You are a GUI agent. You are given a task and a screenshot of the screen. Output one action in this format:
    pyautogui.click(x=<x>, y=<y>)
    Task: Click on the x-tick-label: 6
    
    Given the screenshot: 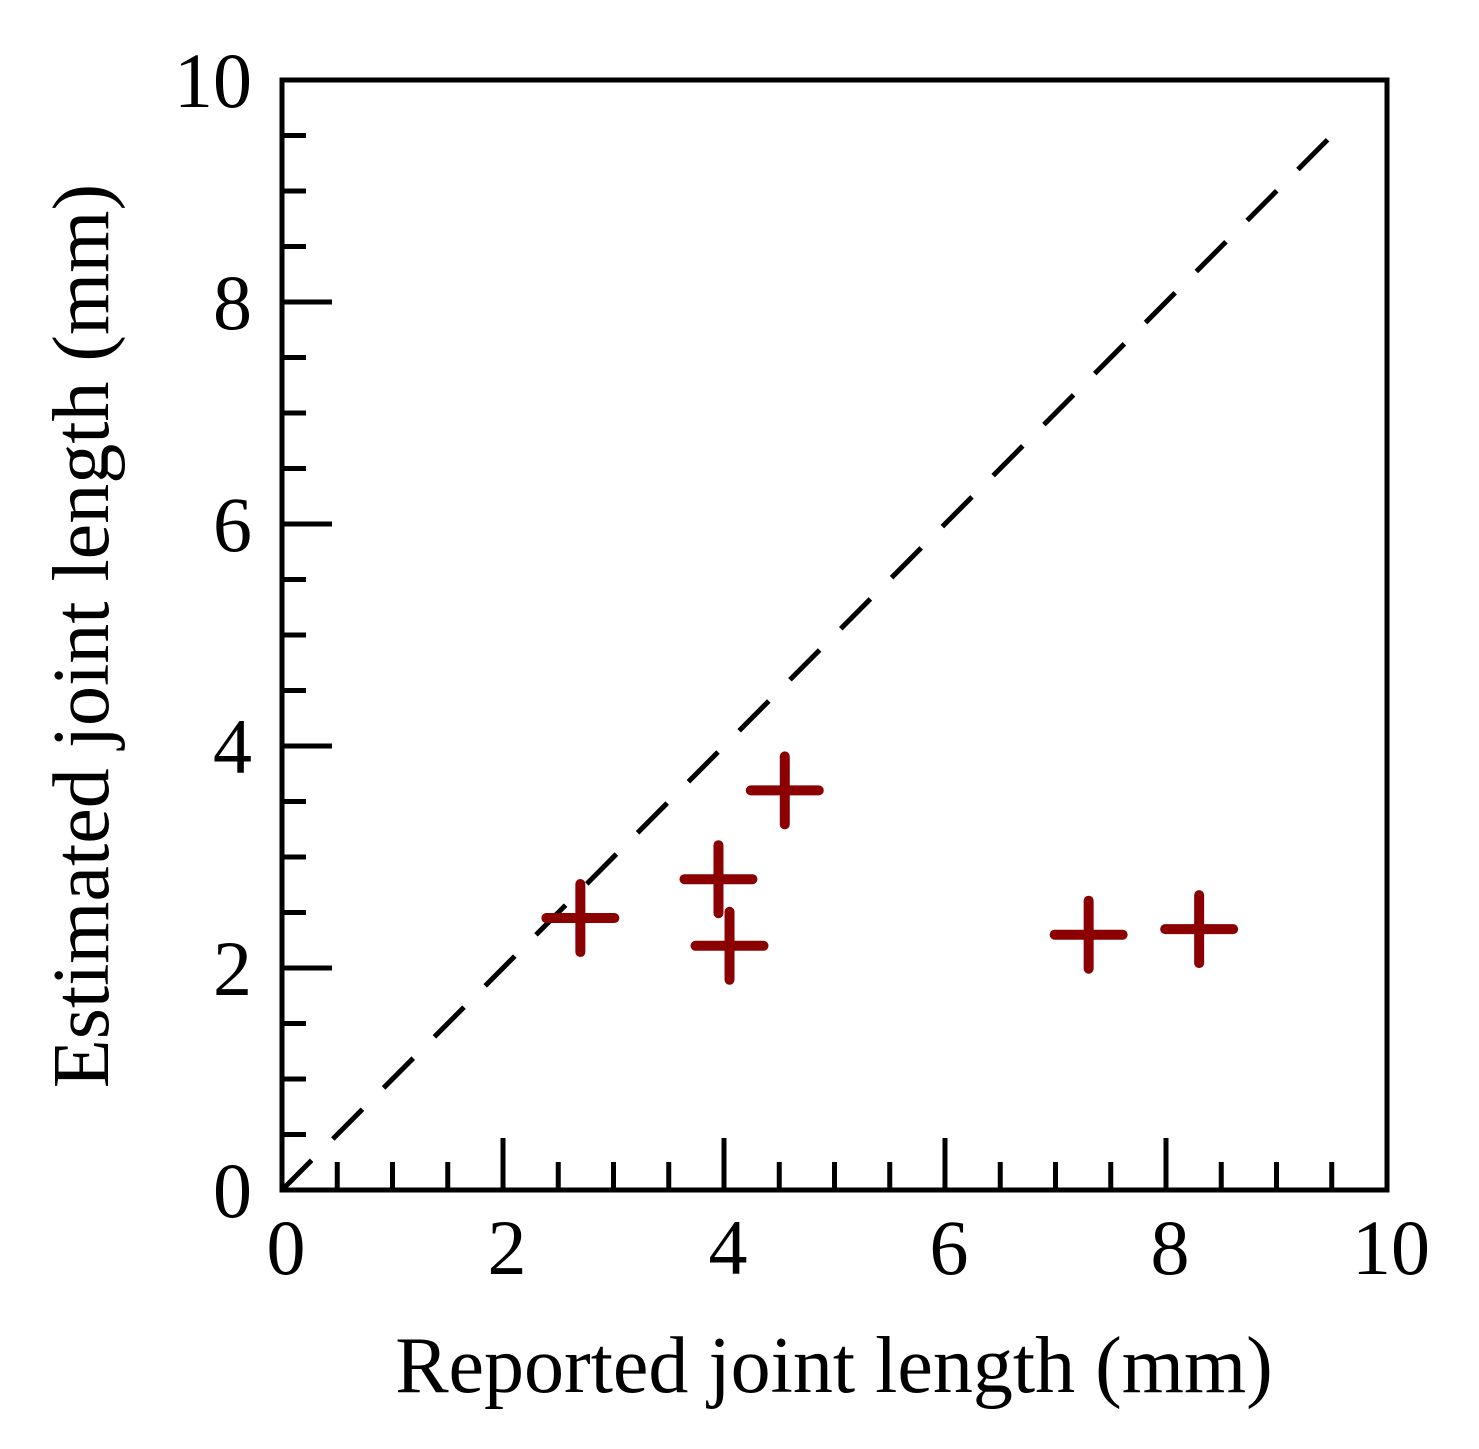 What is the action you would take?
    pyautogui.click(x=949, y=1247)
    